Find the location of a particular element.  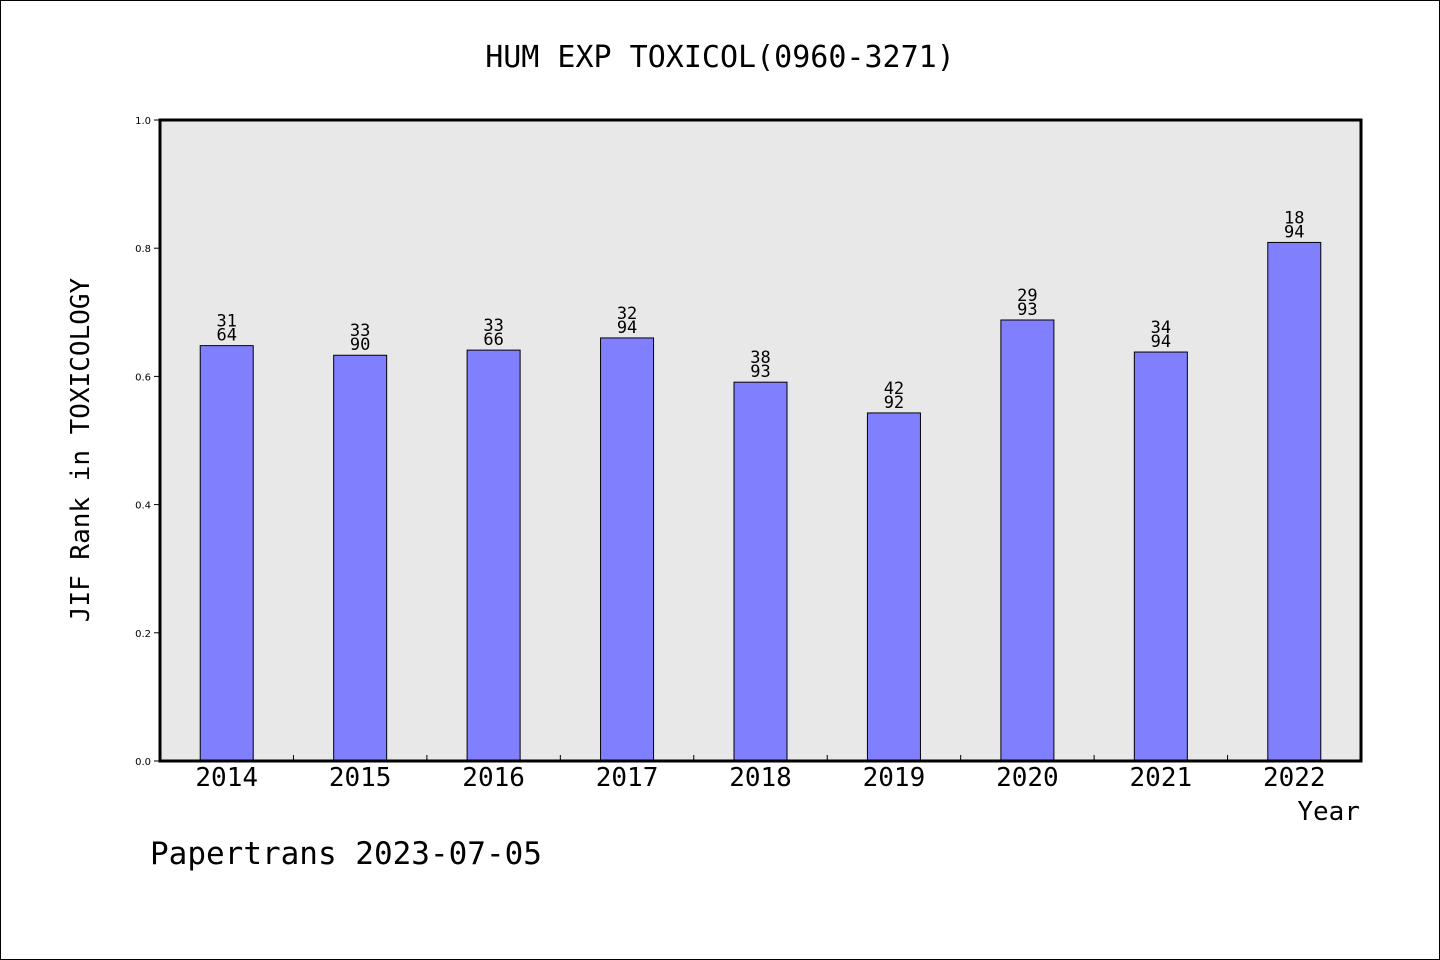

x-tick-label: 2016 is located at coordinates (493, 778).